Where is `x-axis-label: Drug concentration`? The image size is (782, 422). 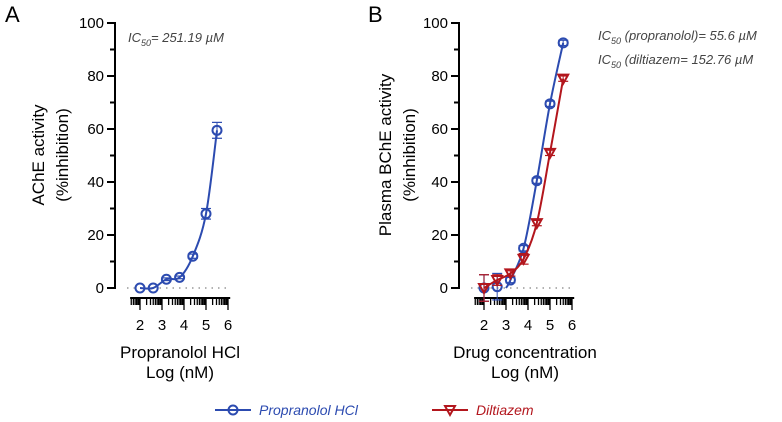
x-axis-label: Drug concentration is located at coordinates (525, 352).